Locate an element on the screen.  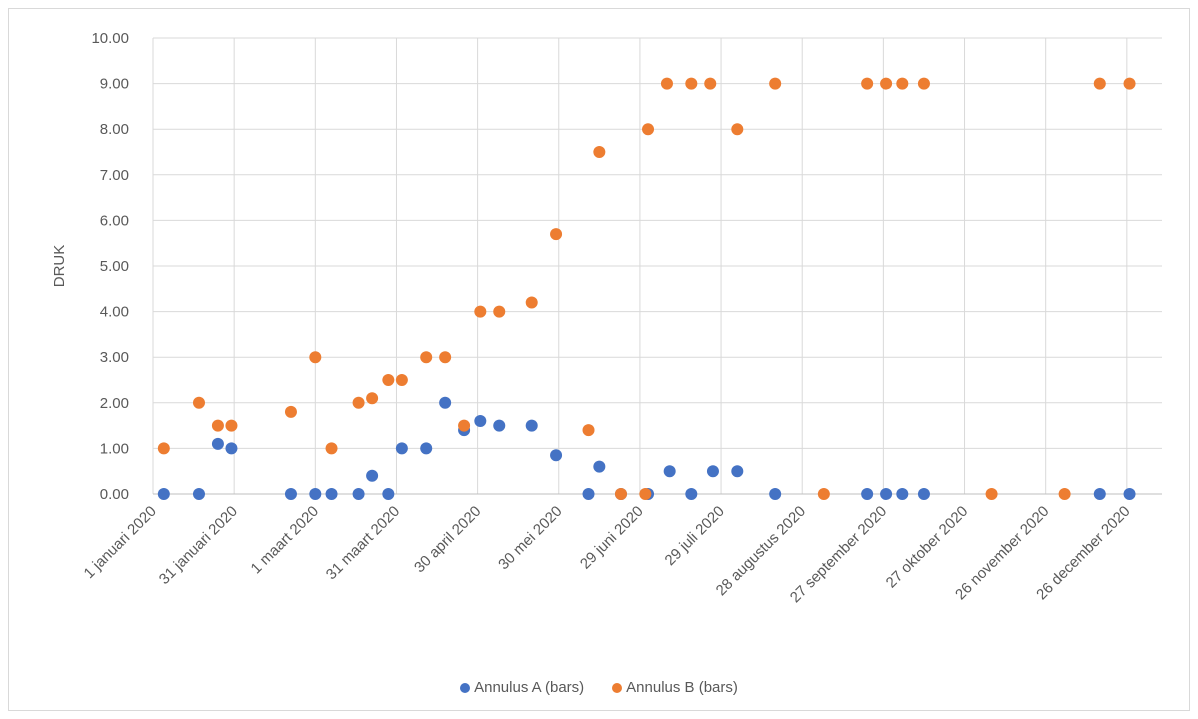
x-tick-label: 31 maart 2020 is located at coordinates (363, 543).